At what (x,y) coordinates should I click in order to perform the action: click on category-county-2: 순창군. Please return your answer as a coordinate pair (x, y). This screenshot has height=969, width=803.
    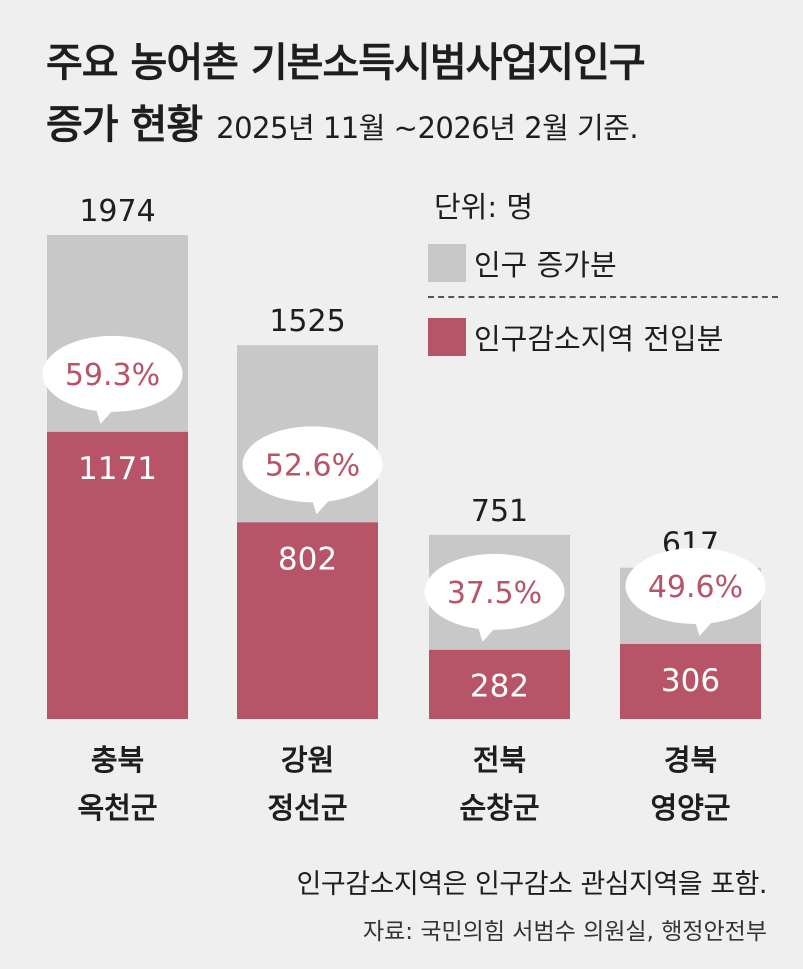
    Looking at the image, I should click on (499, 808).